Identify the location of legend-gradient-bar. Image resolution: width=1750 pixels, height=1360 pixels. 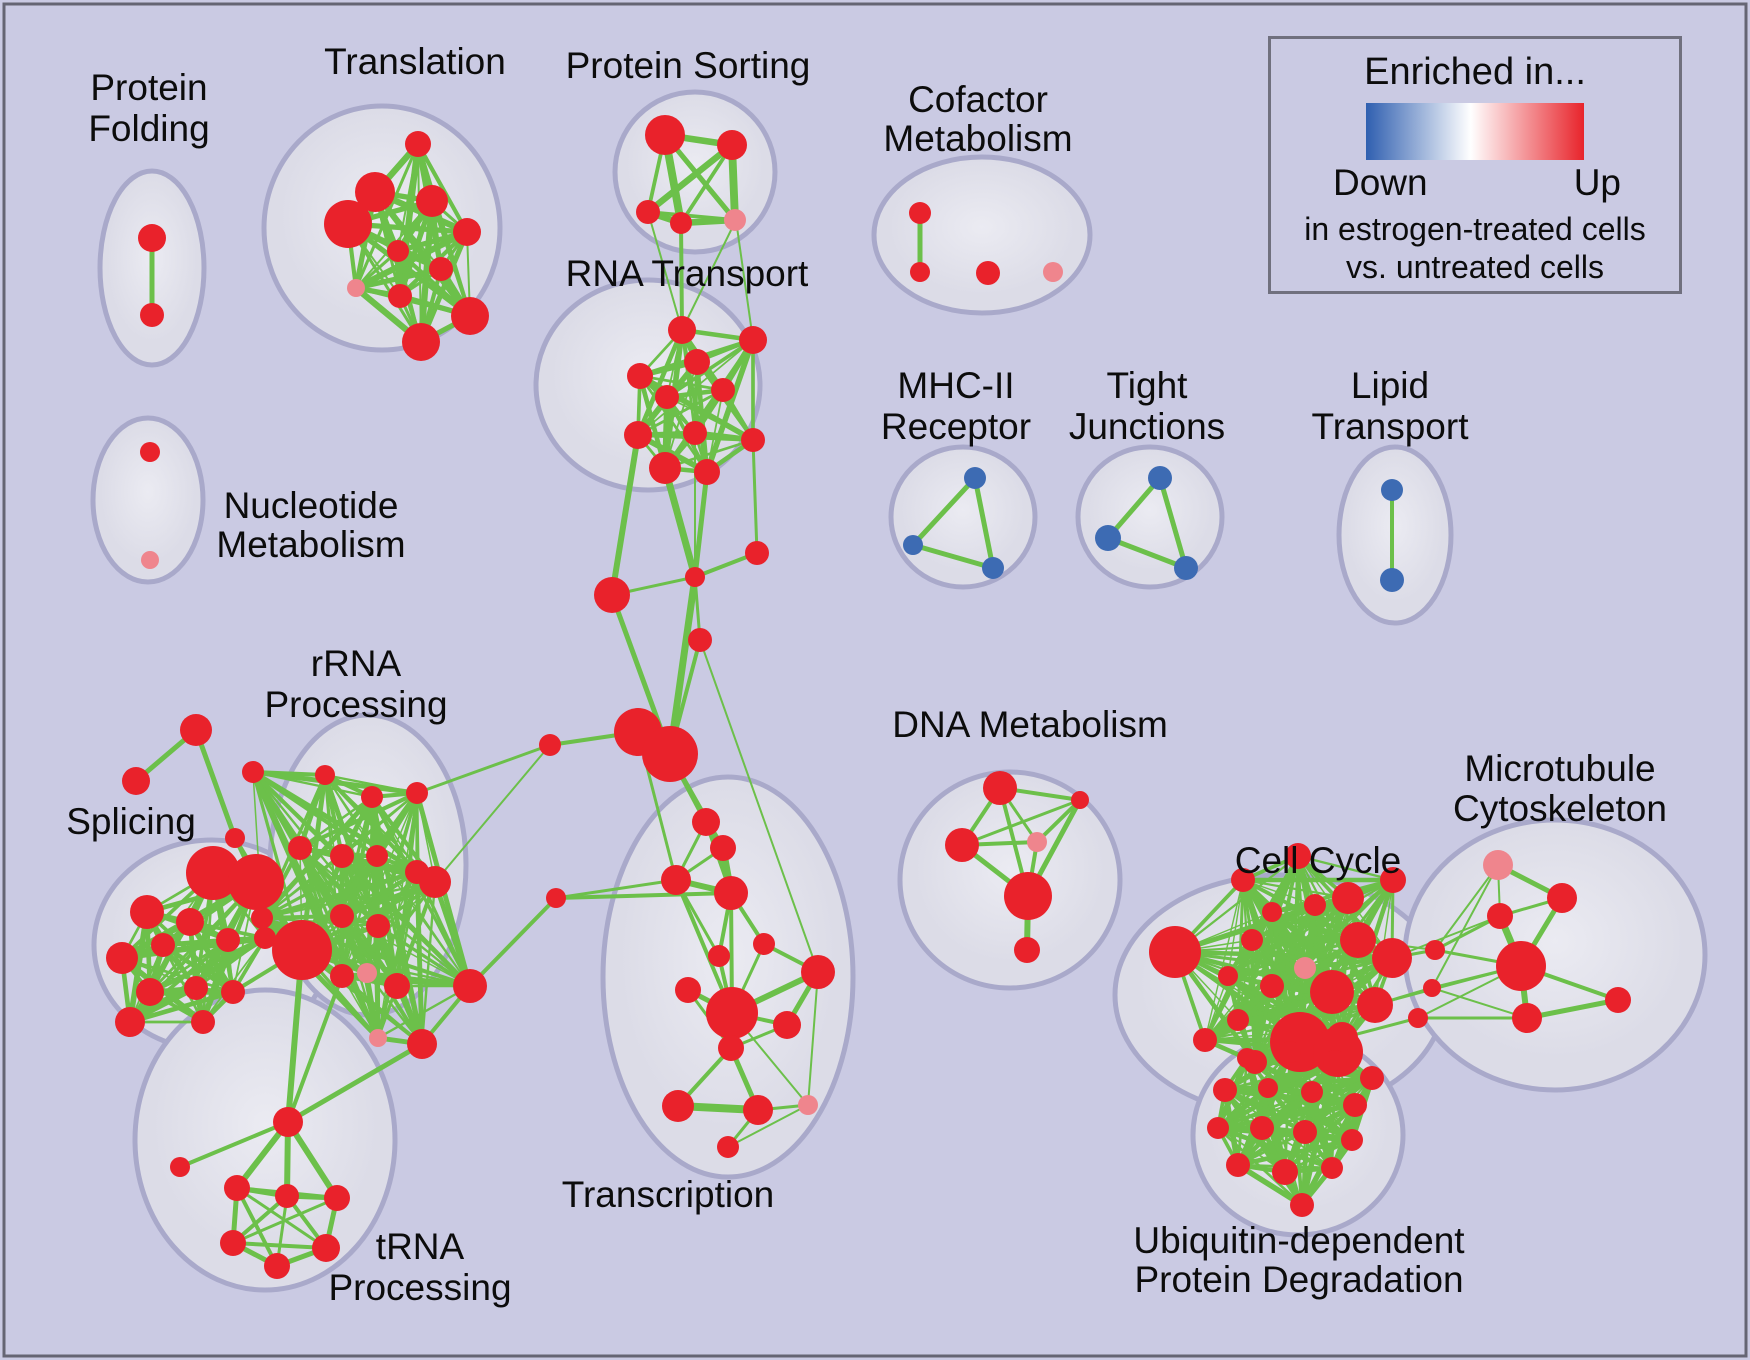
(1475, 131).